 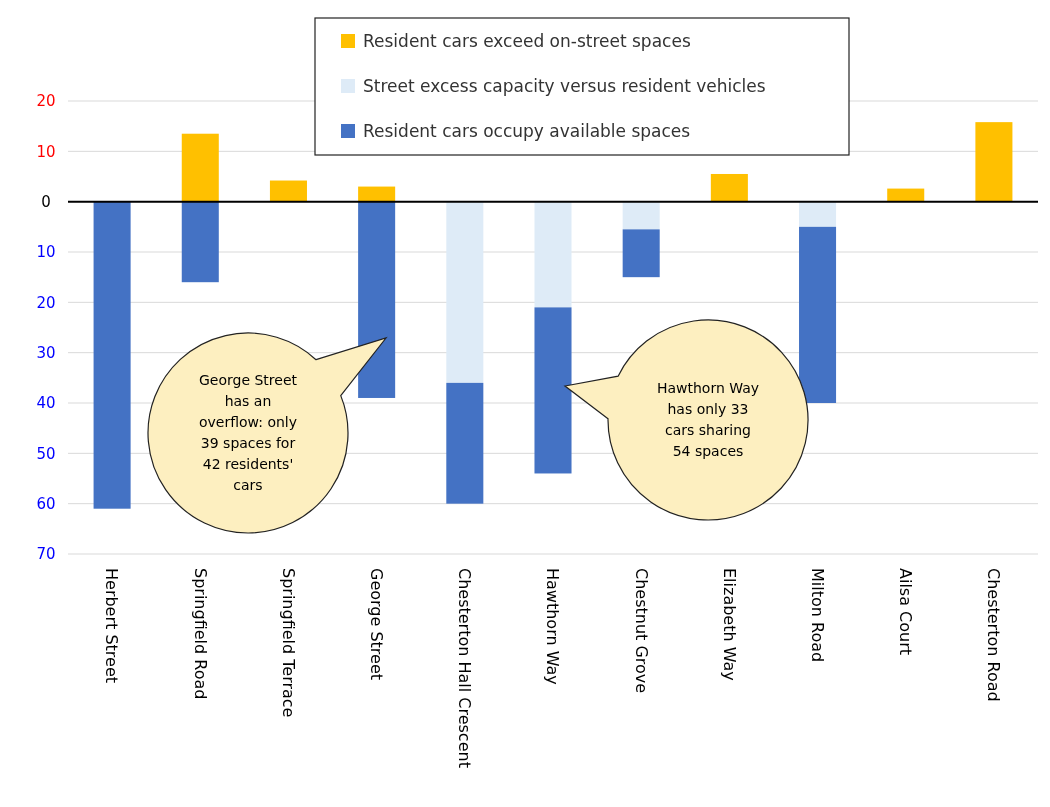 What do you see at coordinates (527, 130) in the screenshot?
I see `legend-label: Resident cars occupy available spaces` at bounding box center [527, 130].